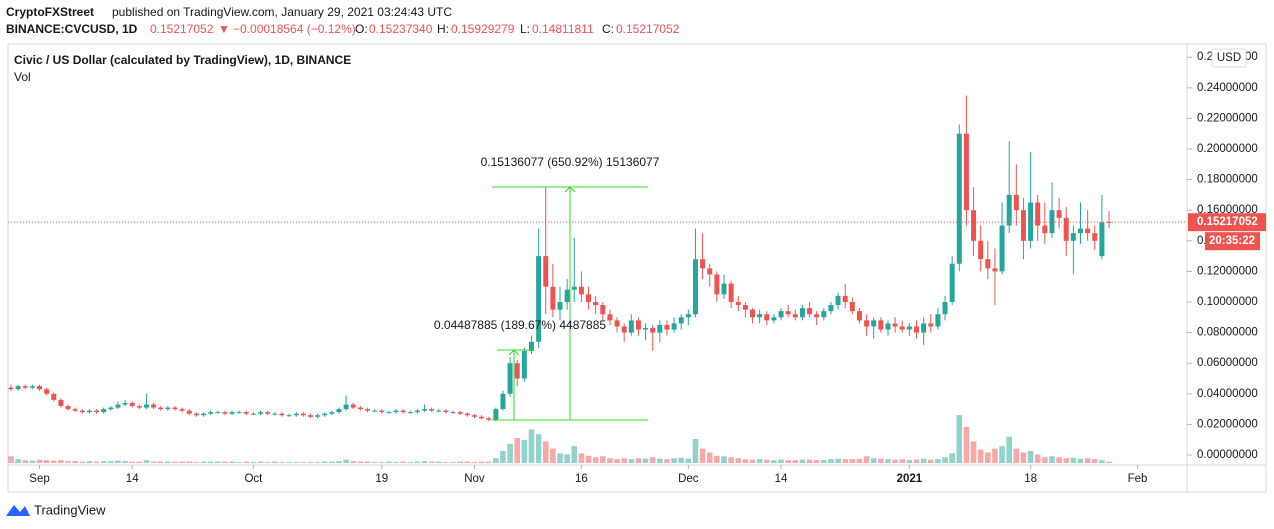 Image resolution: width=1274 pixels, height=529 pixels. Describe the element at coordinates (1227, 149) in the screenshot. I see `y-tick-label: 0.20000000` at that location.